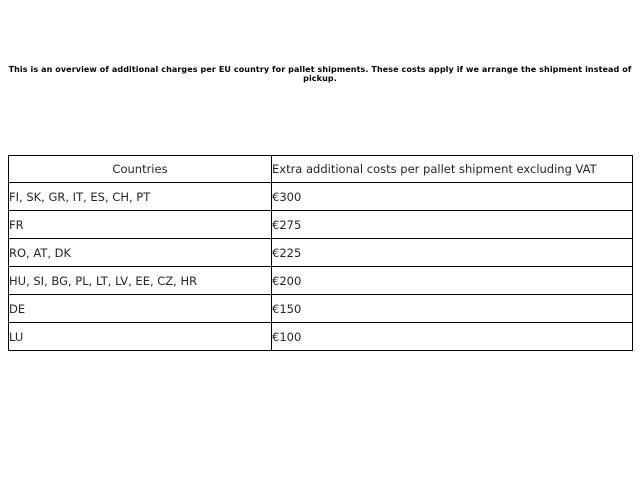  I want to click on countries-cell: DE, so click(140, 308).